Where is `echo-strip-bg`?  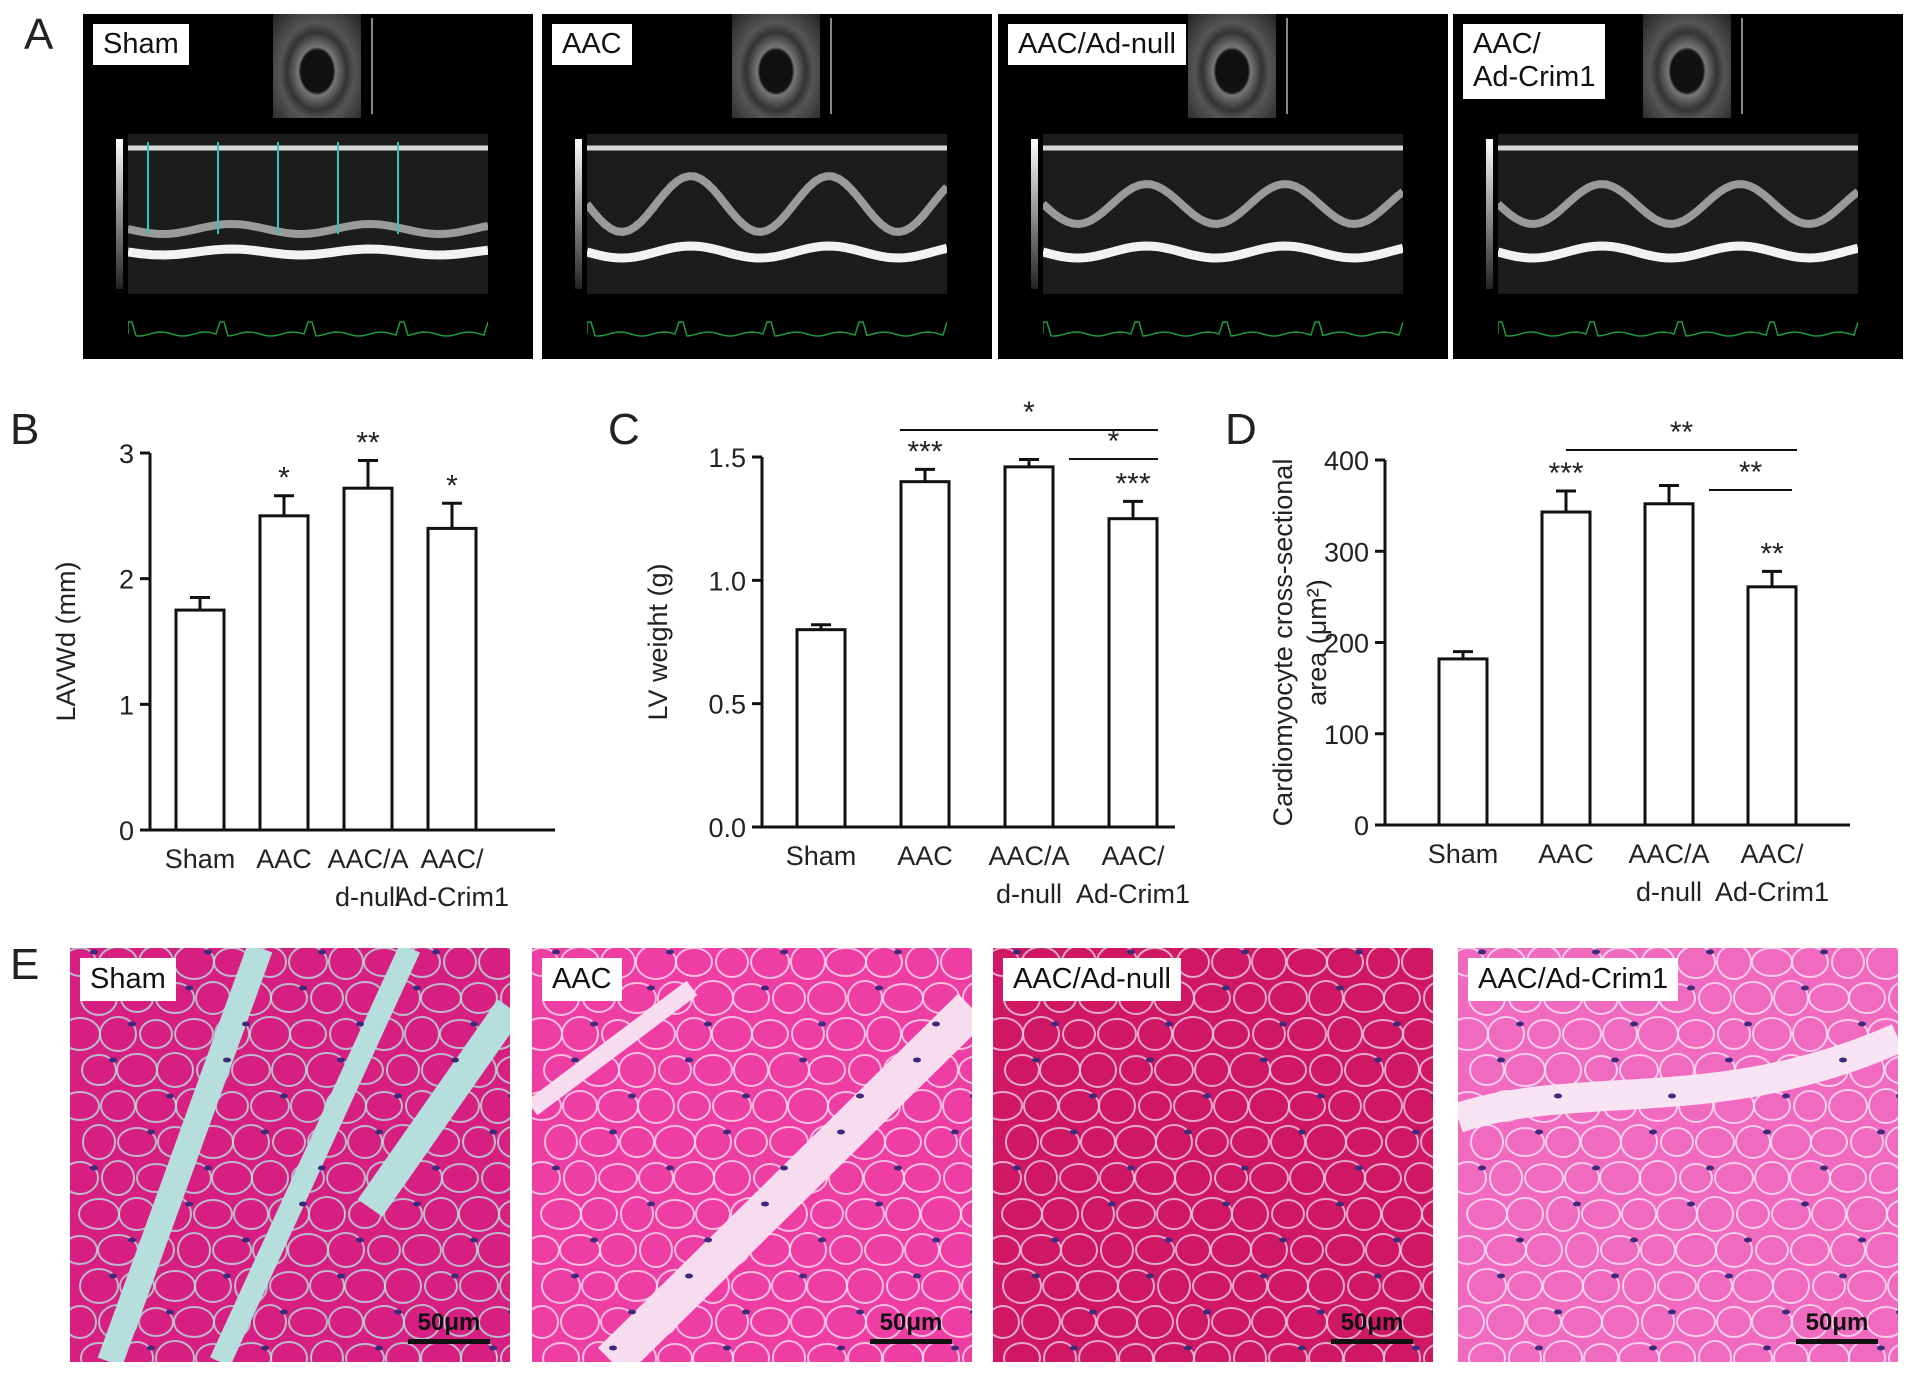 echo-strip-bg is located at coordinates (767, 214).